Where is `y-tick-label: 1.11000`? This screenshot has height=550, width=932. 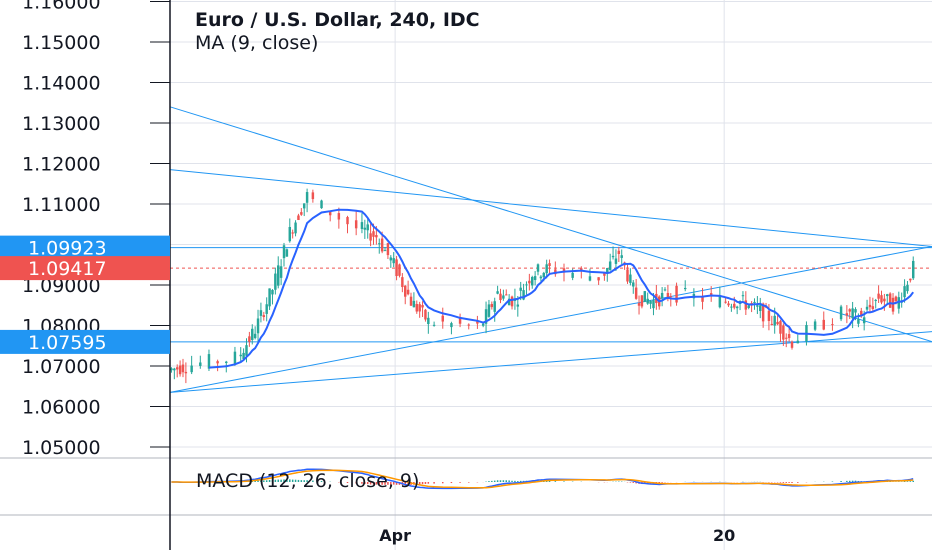
y-tick-label: 1.11000 is located at coordinates (61, 205).